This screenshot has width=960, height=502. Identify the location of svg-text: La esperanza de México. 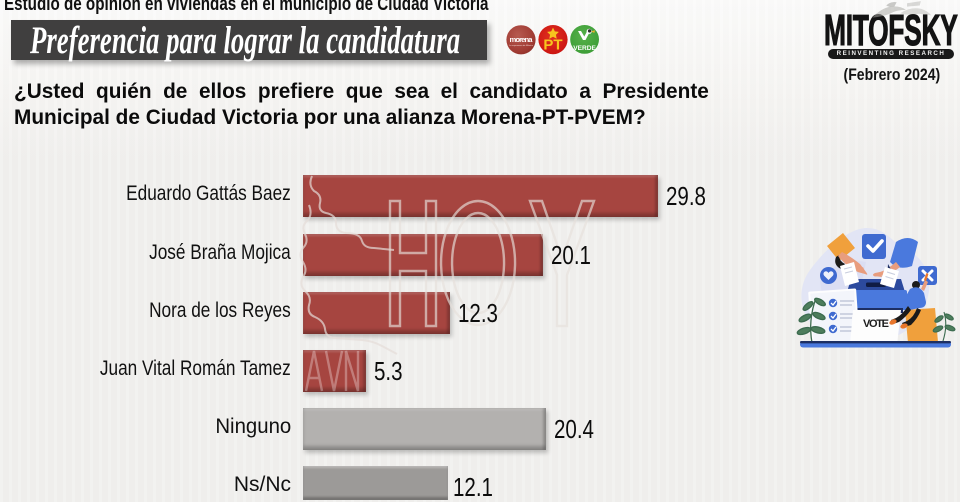
(521, 45).